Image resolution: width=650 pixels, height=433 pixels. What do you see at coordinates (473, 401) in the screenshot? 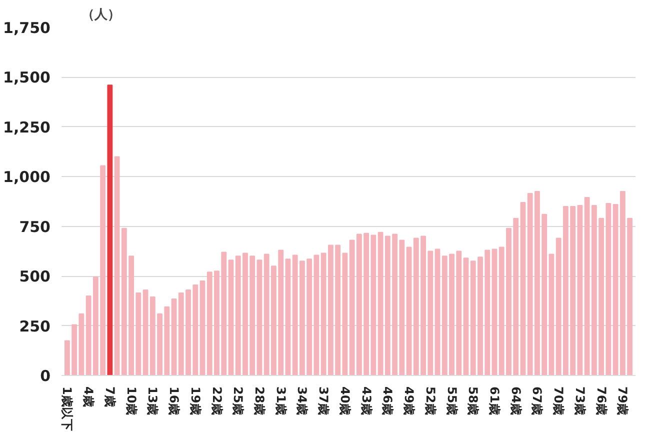
I see `x-tick-label: 58歳` at bounding box center [473, 401].